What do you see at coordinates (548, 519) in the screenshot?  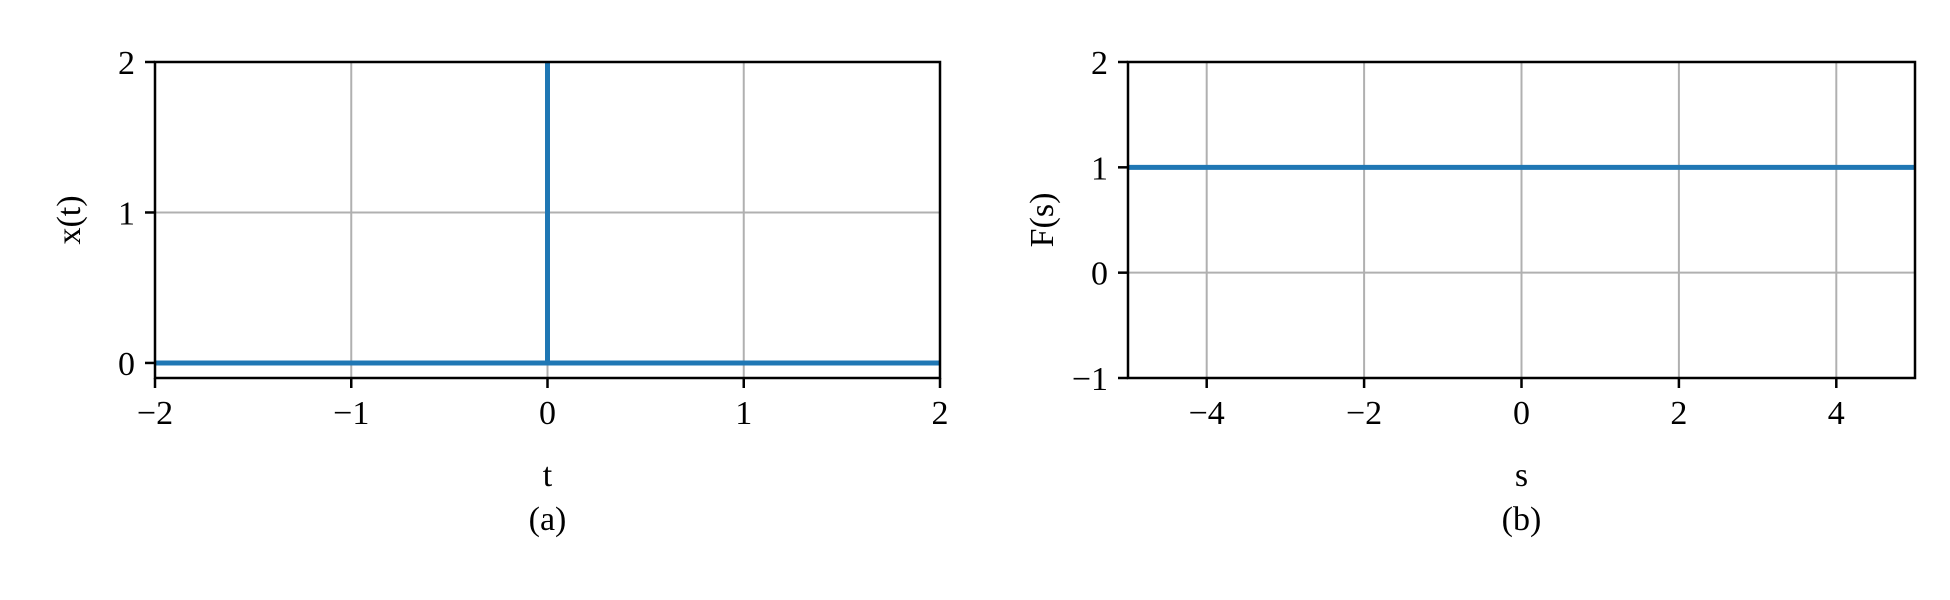 I see `panel-caption: (a)` at bounding box center [548, 519].